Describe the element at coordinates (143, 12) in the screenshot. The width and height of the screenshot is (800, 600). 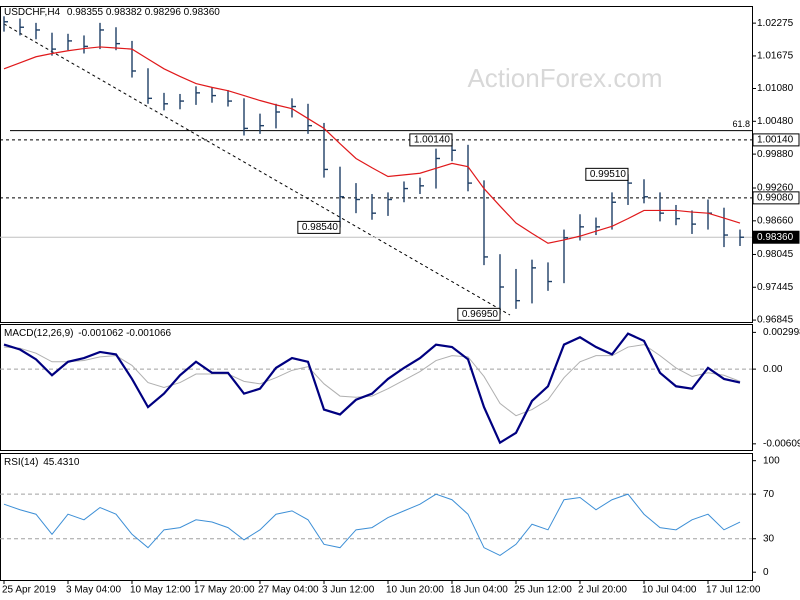
I see `quote: 0.98355 0.98382 0.98296 0.98360` at that location.